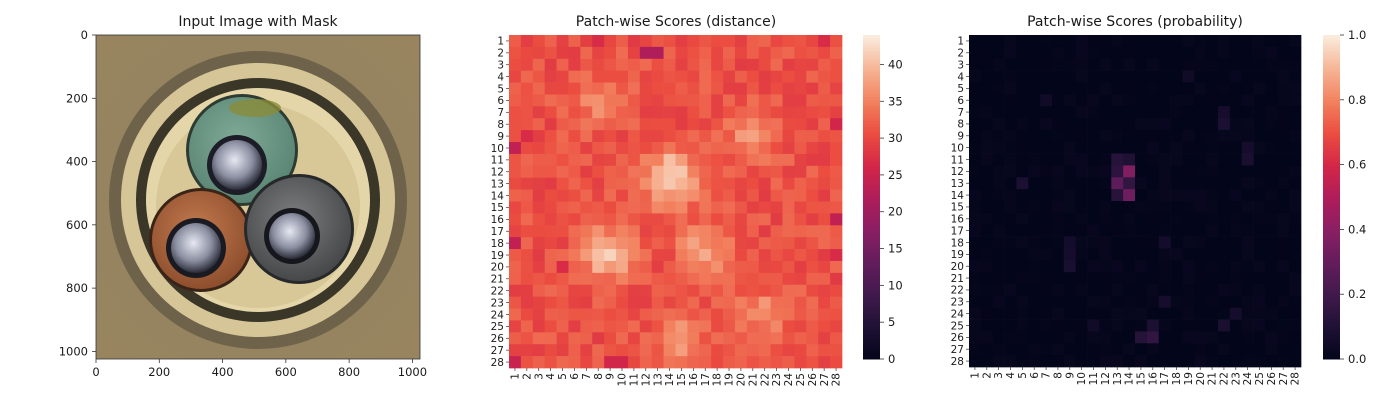 The height and width of the screenshot is (400, 1400). I want to click on distance-col-label: 21, so click(753, 379).